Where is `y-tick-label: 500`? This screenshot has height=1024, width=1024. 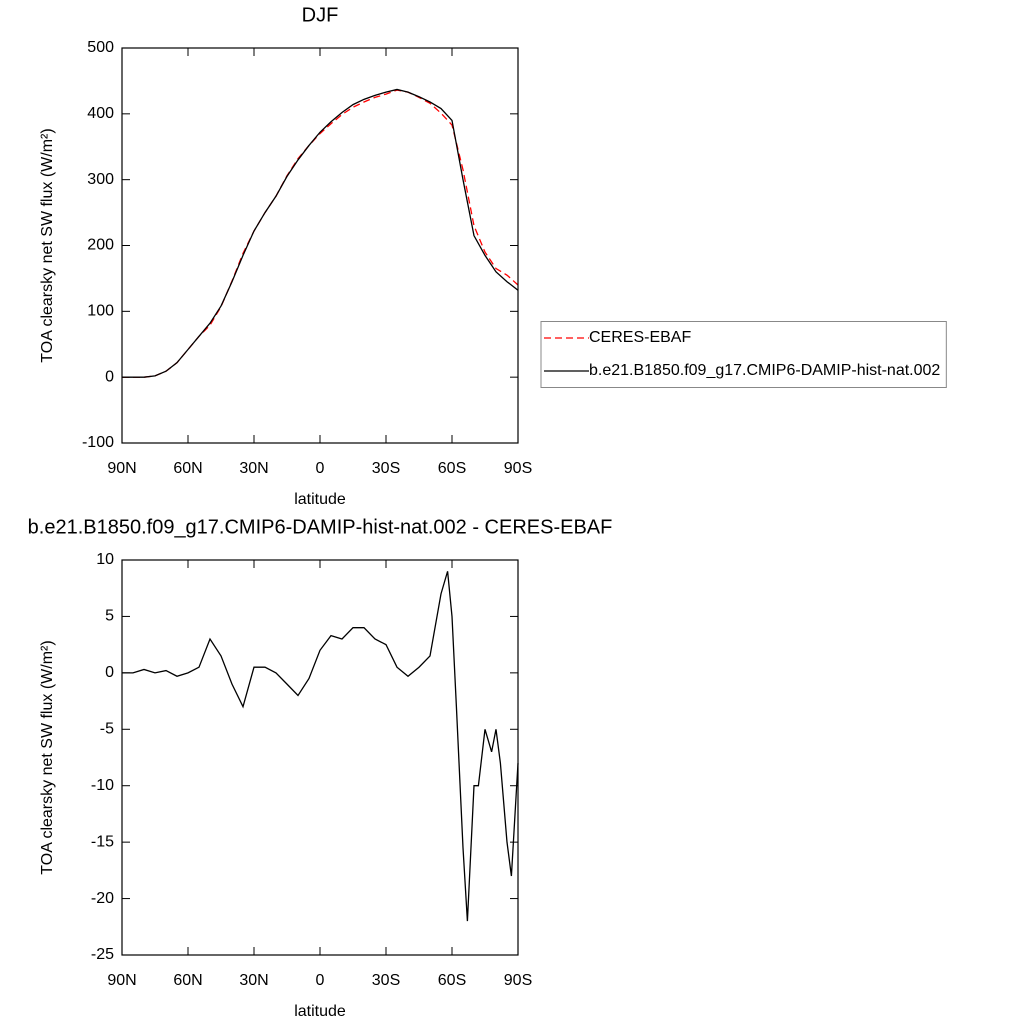 y-tick-label: 500 is located at coordinates (100, 47).